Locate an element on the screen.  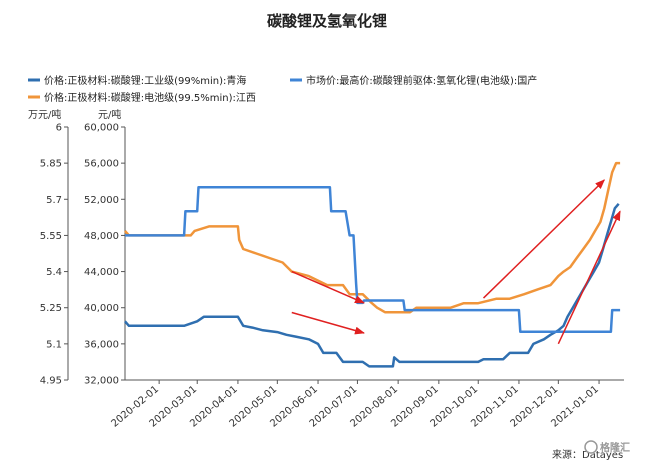
legend-label: 市场价:最高价:碳酸锂前驱体:氢氧化锂(电池级):国产 is located at coordinates (421, 80).